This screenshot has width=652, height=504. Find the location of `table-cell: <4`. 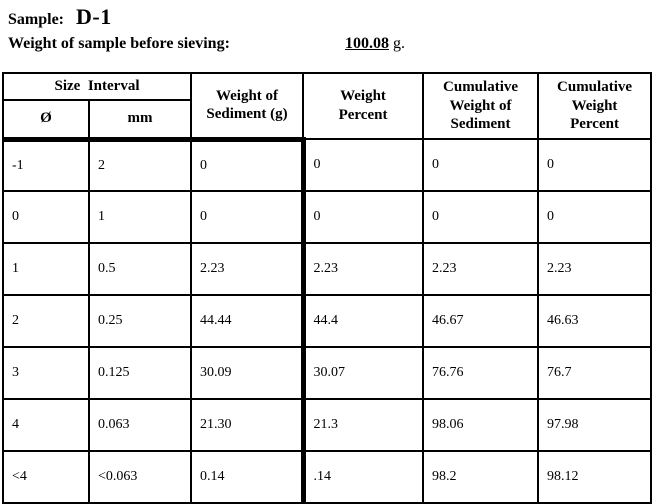

table-cell: <4 is located at coordinates (46, 477).